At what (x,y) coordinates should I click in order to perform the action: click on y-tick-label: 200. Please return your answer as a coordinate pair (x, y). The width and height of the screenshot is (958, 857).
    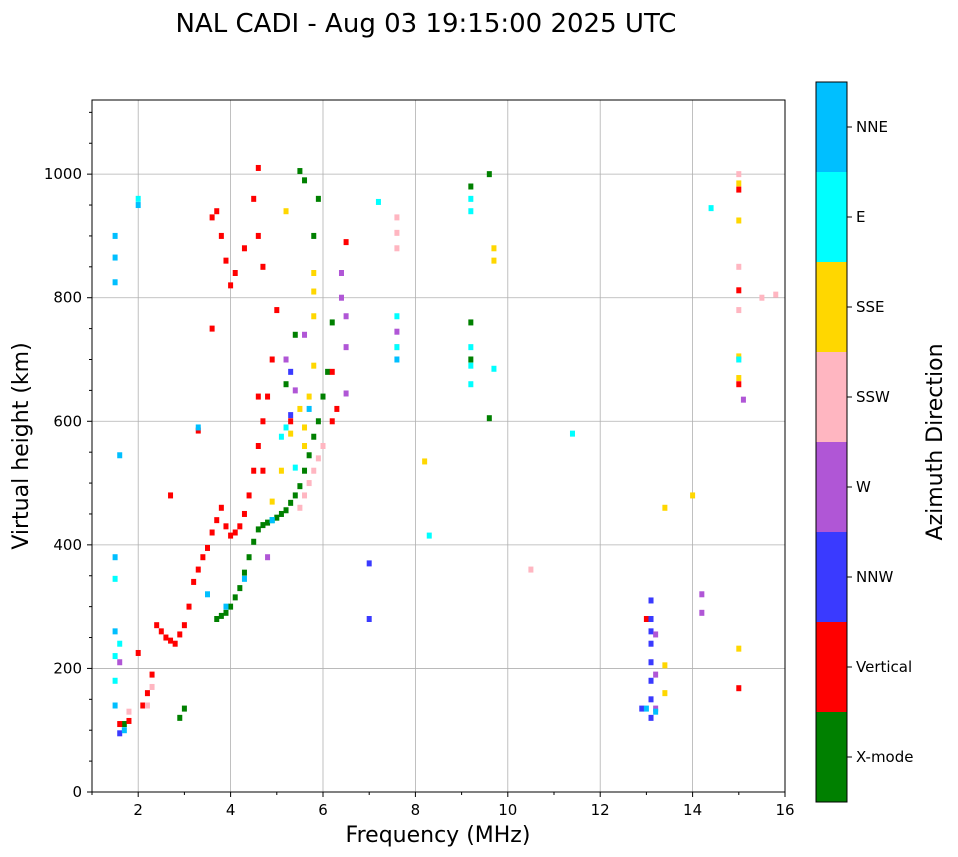
    Looking at the image, I should click on (67, 668).